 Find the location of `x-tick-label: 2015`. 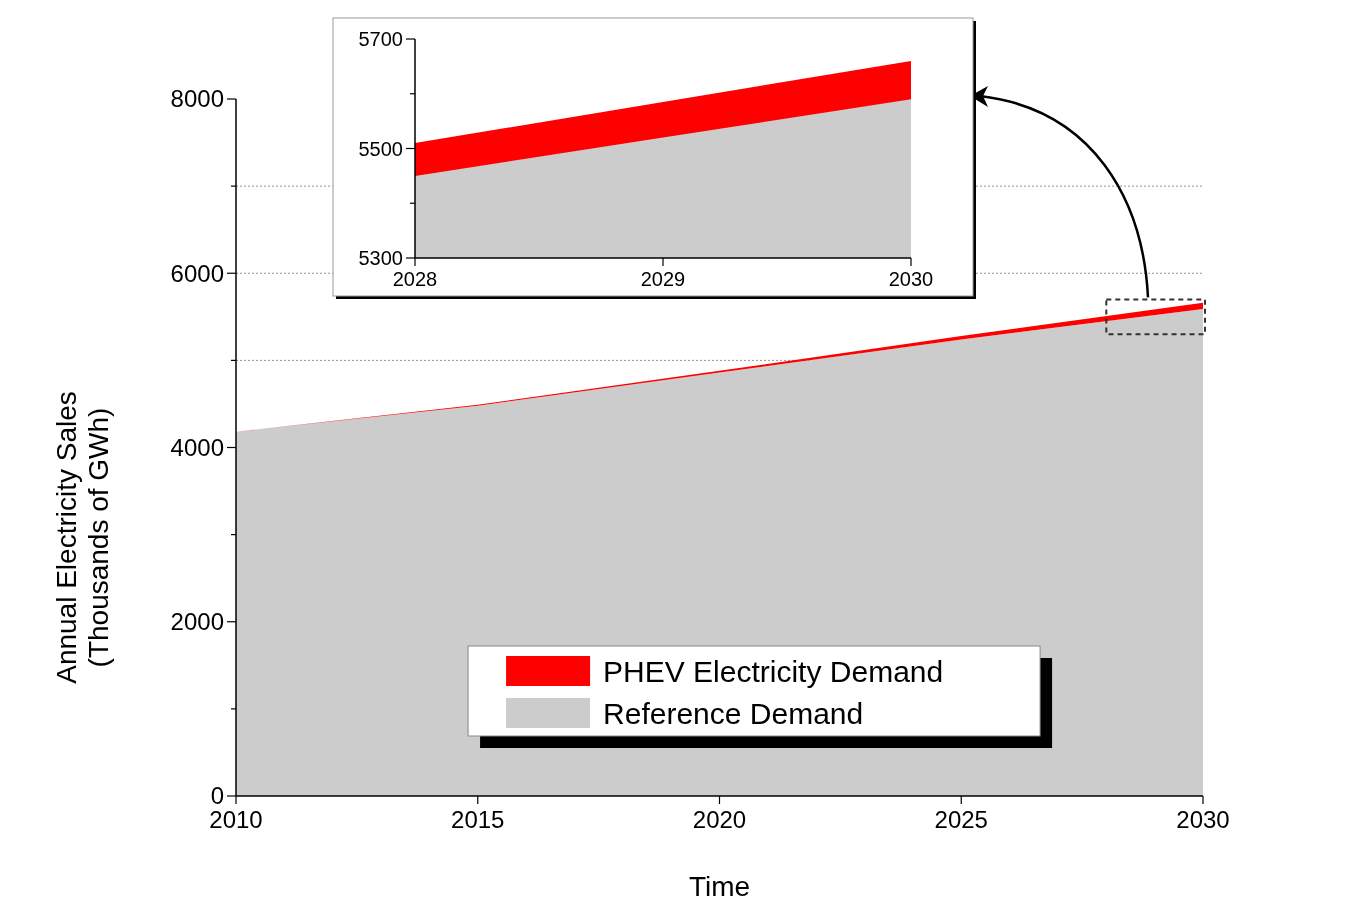

x-tick-label: 2015 is located at coordinates (478, 819).